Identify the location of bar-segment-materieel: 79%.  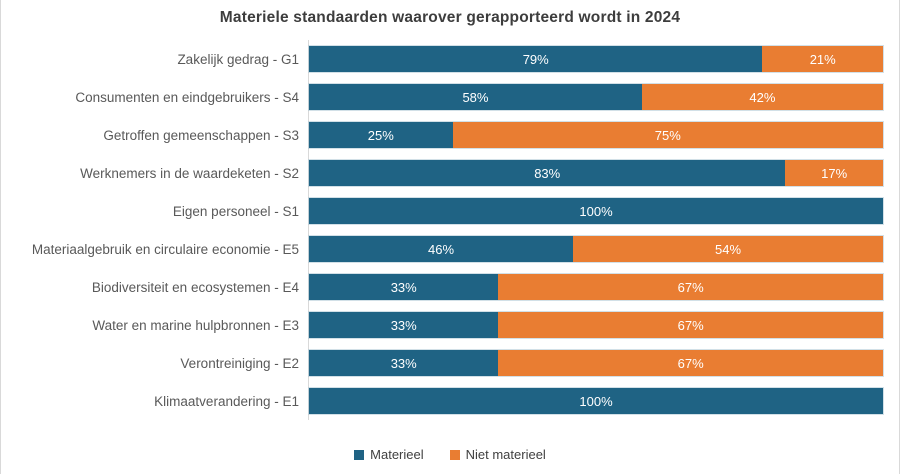
(536, 59).